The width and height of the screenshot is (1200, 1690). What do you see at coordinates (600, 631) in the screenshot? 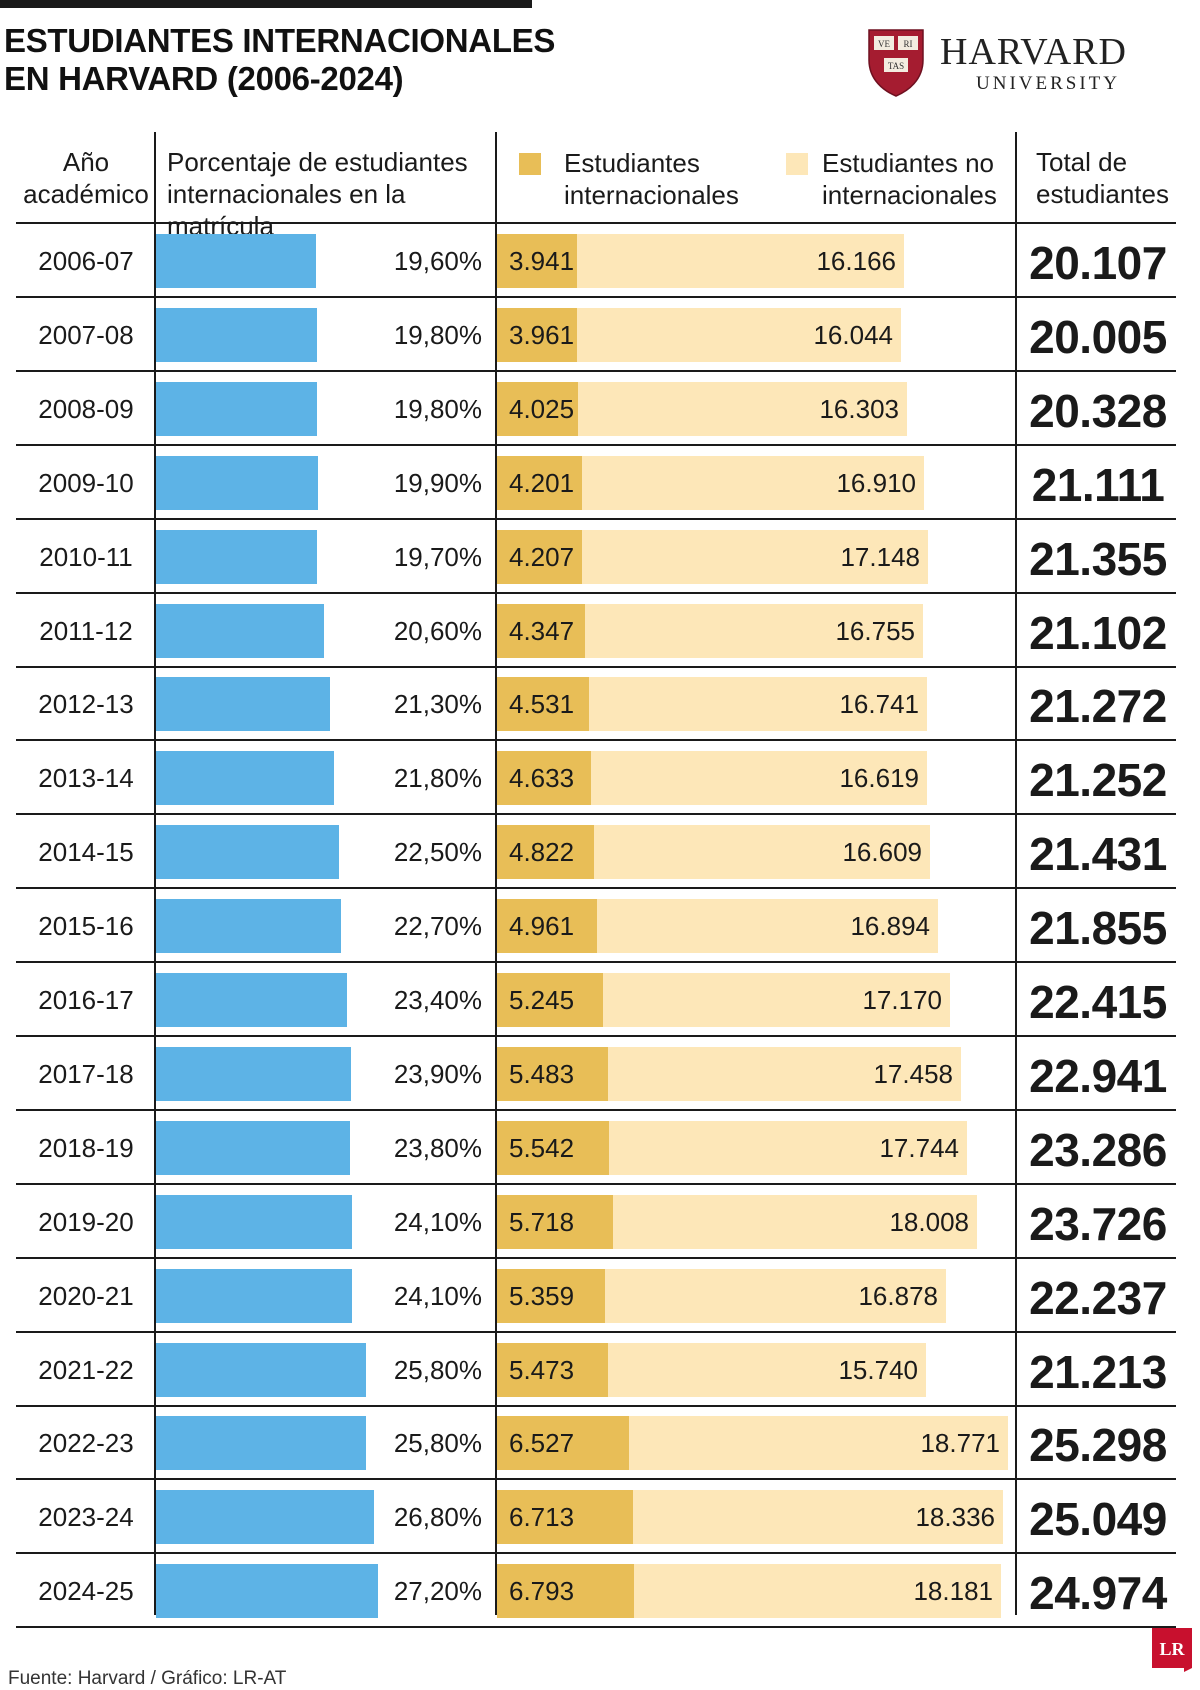
I see `table-row: 2011-12 20,60% 4.347 16.755 21.102` at bounding box center [600, 631].